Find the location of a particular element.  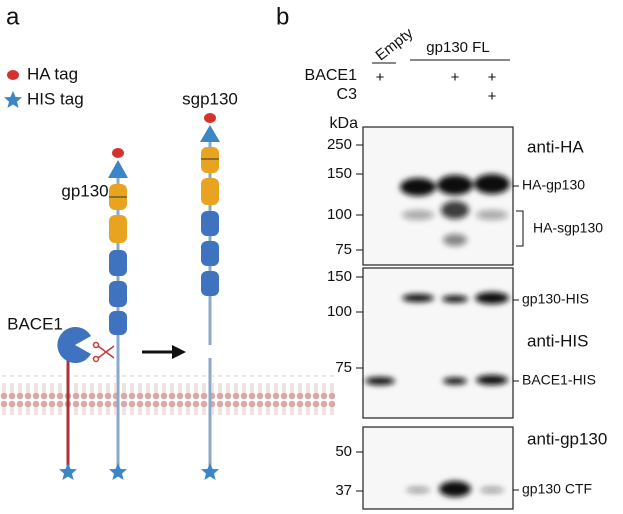

kda-label: kDa is located at coordinates (344, 123).